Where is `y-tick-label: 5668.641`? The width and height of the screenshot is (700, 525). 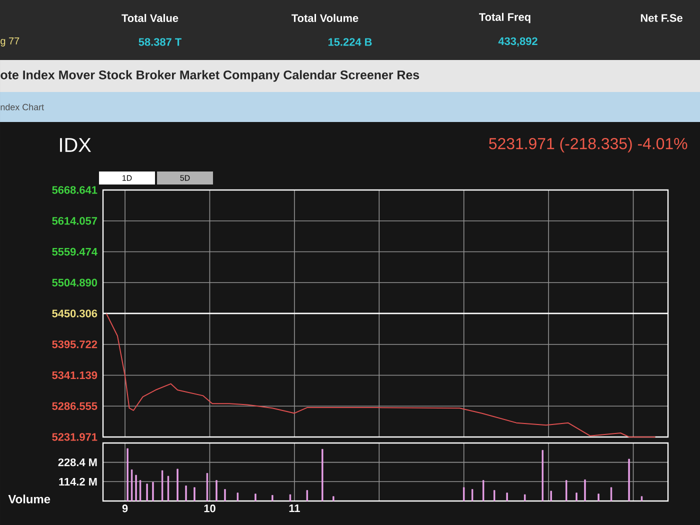
y-tick-label: 5668.641 is located at coordinates (75, 190).